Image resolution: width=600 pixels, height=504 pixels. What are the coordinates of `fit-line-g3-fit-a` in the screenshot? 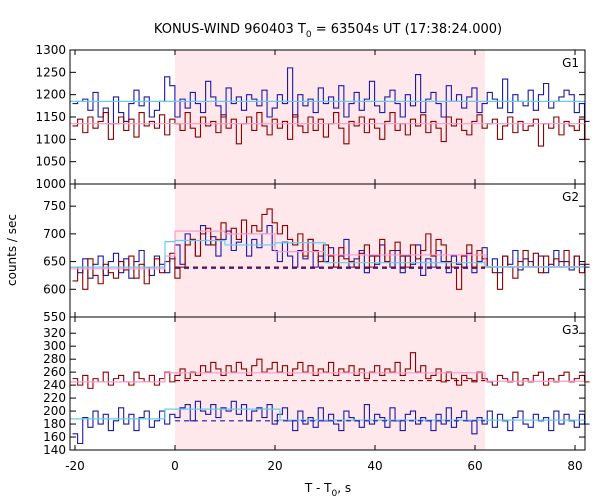 It's located at (327, 377).